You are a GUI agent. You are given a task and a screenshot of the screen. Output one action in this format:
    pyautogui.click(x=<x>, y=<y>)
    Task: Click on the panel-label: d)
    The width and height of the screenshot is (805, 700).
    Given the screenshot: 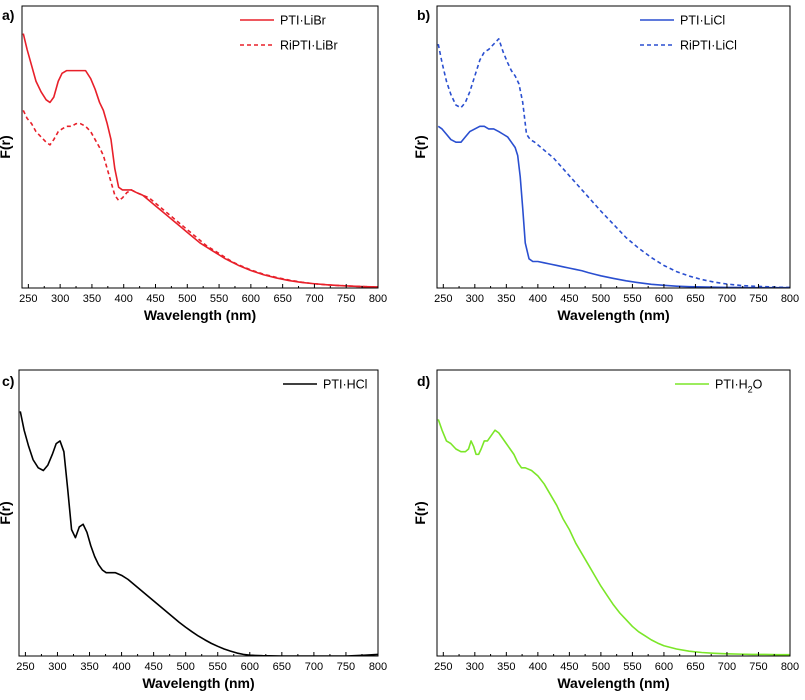 What is the action you would take?
    pyautogui.click(x=423, y=381)
    